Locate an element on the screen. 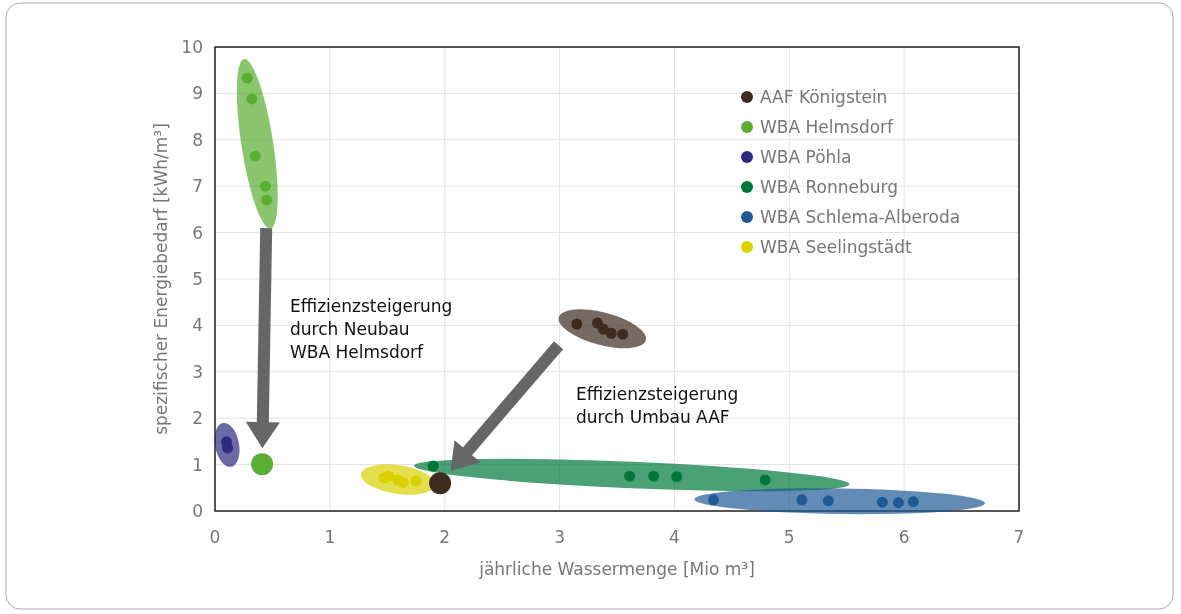 Image resolution: width=1181 pixels, height=614 pixels. legend-label: AAF Königstein is located at coordinates (824, 96).